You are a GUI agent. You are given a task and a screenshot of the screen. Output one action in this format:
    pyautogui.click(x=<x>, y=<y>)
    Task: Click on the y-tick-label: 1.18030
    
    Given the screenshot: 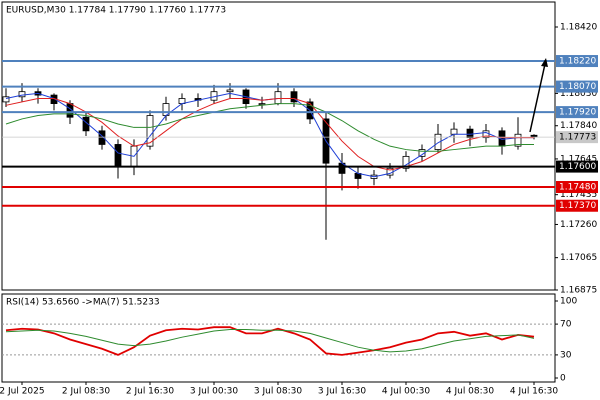 What is the action you would take?
    pyautogui.click(x=578, y=94)
    